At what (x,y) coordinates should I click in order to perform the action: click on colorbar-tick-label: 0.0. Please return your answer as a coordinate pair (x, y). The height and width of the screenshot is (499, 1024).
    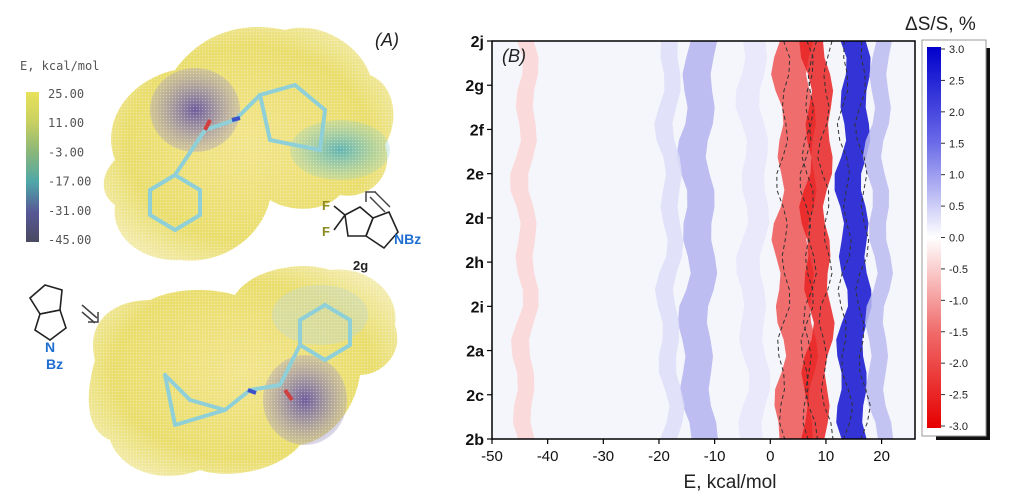
    Looking at the image, I should click on (956, 239).